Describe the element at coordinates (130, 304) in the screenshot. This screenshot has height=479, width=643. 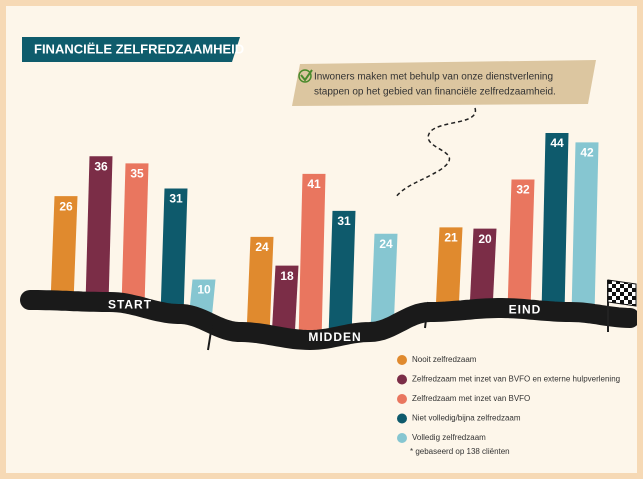
I see `category-label: START` at that location.